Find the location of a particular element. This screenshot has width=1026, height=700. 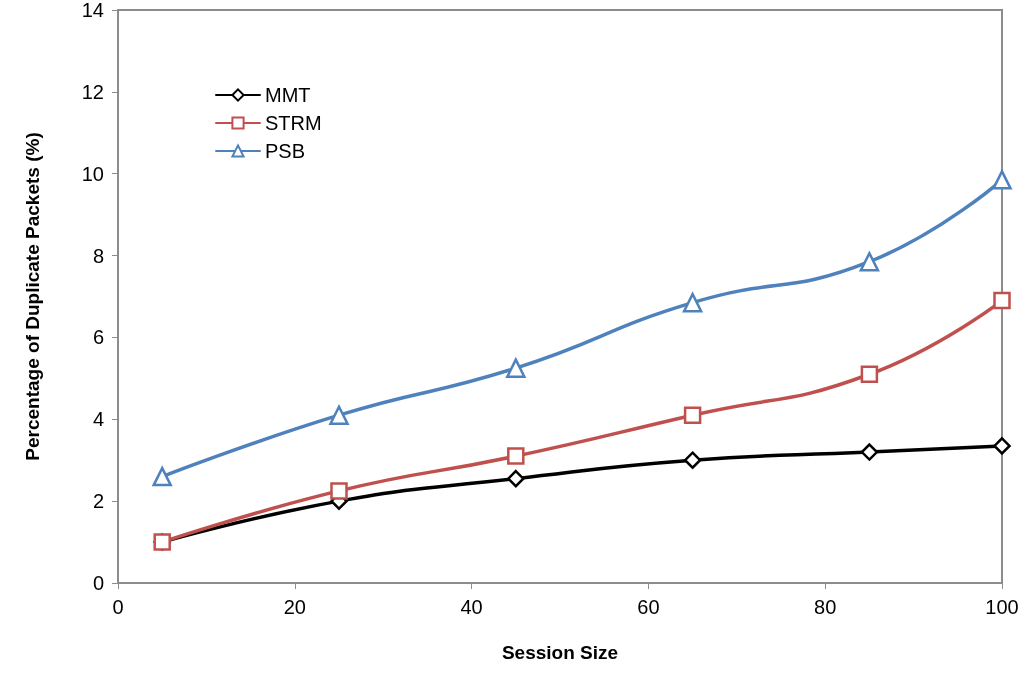

x-tick-label: 20 is located at coordinates (294, 607).